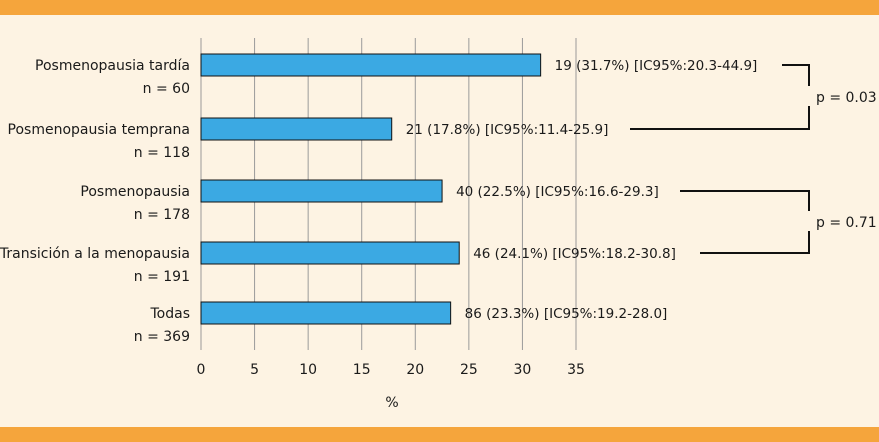 This screenshot has width=879, height=442. I want to click on n-label: n = 191, so click(162, 277).